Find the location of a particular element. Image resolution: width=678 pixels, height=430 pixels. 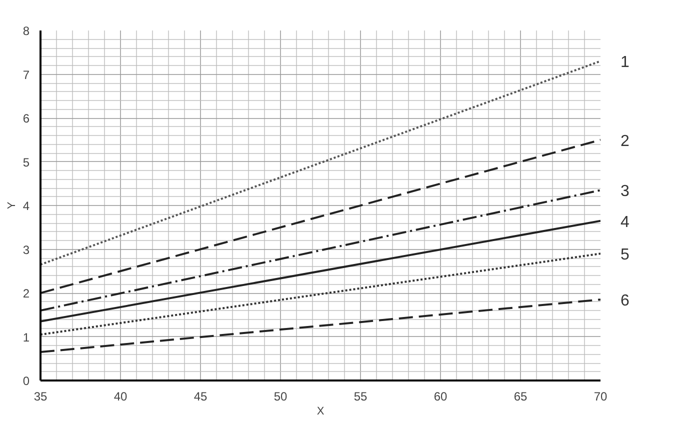

y-tick-label: 6 is located at coordinates (26, 119).